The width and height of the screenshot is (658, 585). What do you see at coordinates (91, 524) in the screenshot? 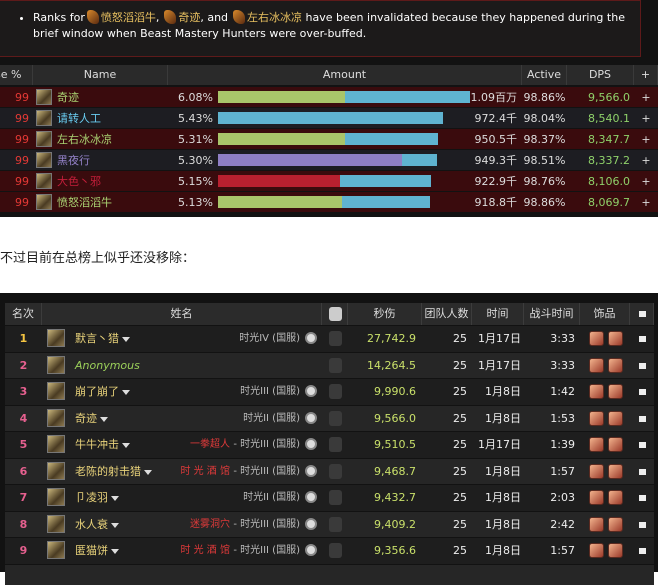
I see `player-name: 水人衰` at bounding box center [91, 524].